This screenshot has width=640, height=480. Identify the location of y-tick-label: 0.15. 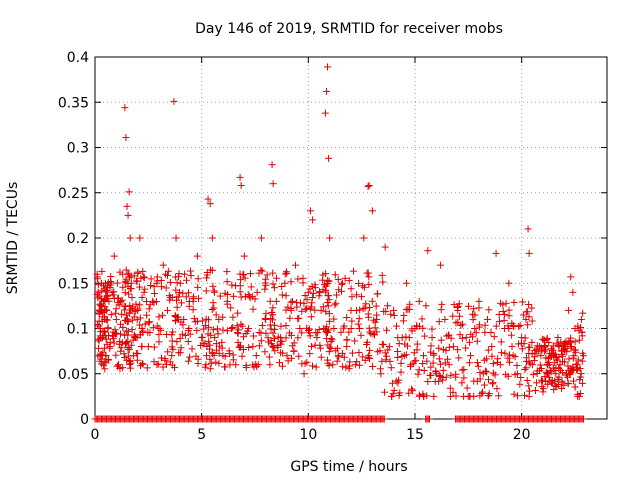
(73, 284).